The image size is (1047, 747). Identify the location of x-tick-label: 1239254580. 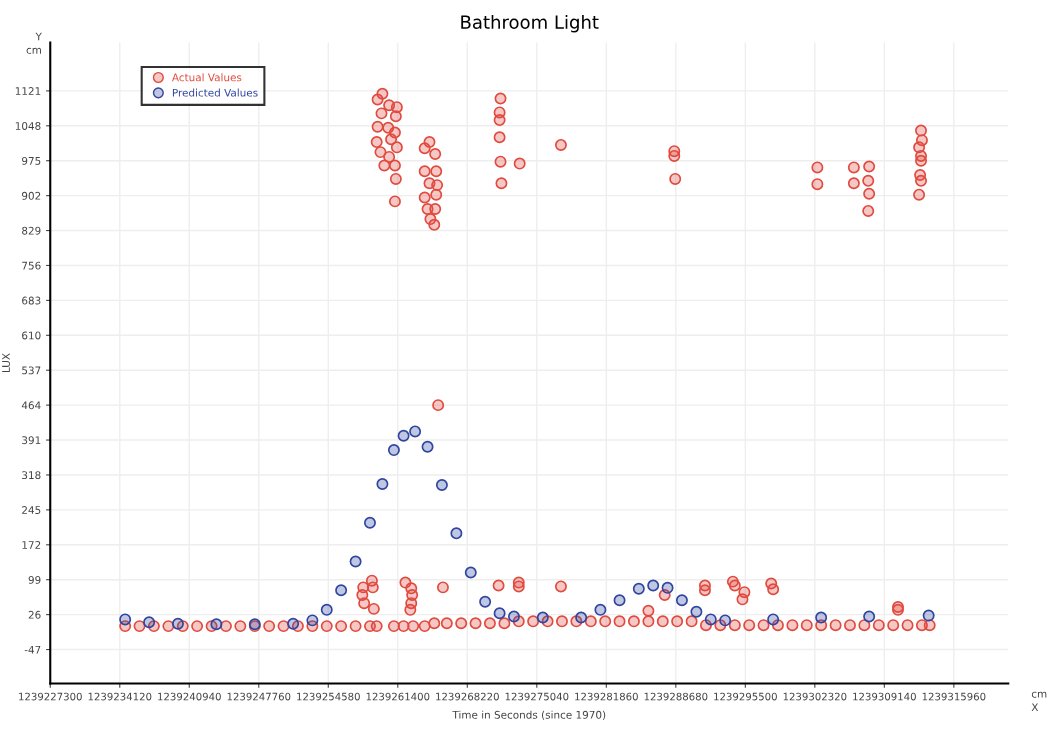
(328, 696).